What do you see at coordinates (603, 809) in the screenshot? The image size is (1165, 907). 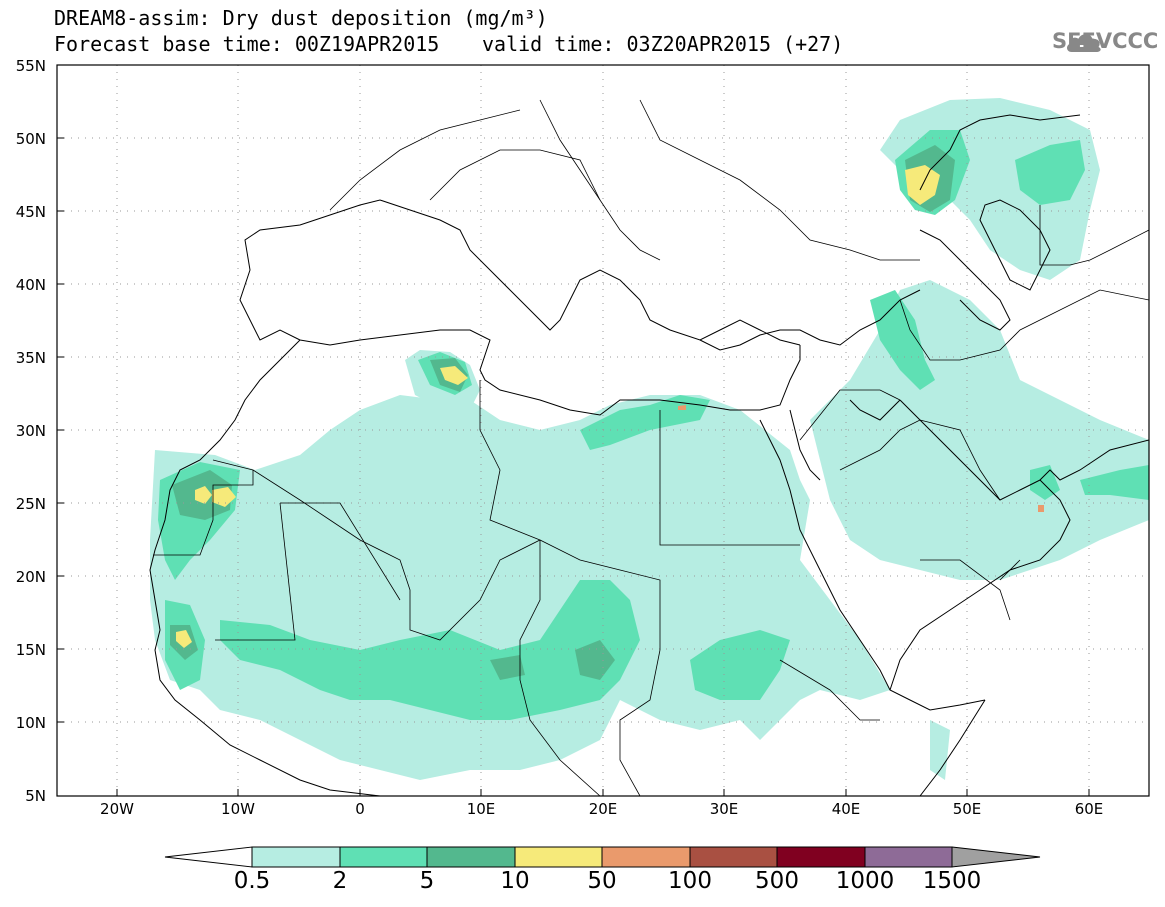 I see `lon-label: 20E` at bounding box center [603, 809].